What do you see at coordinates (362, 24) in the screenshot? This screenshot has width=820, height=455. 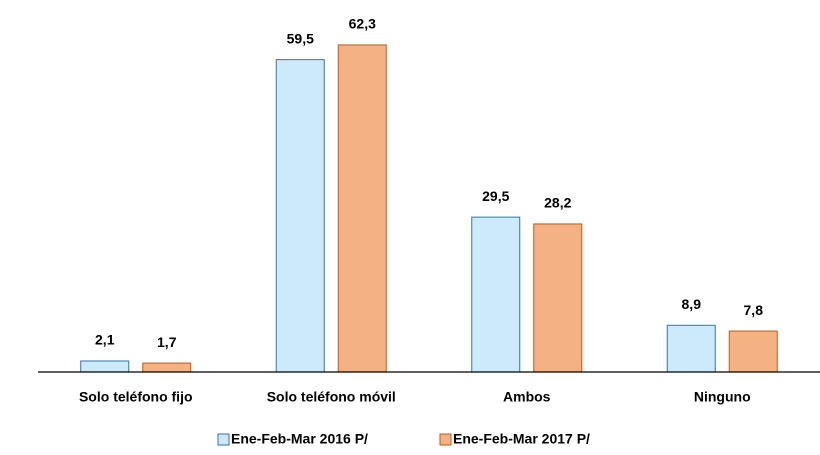 I see `data-label: 62,3` at bounding box center [362, 24].